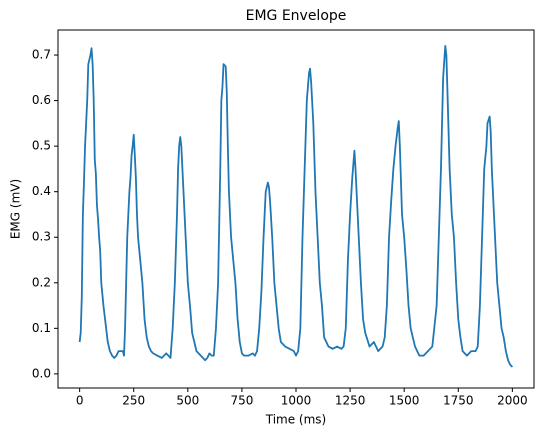 This screenshot has height=432, width=550. I want to click on x-tick-label: 750, so click(241, 401).